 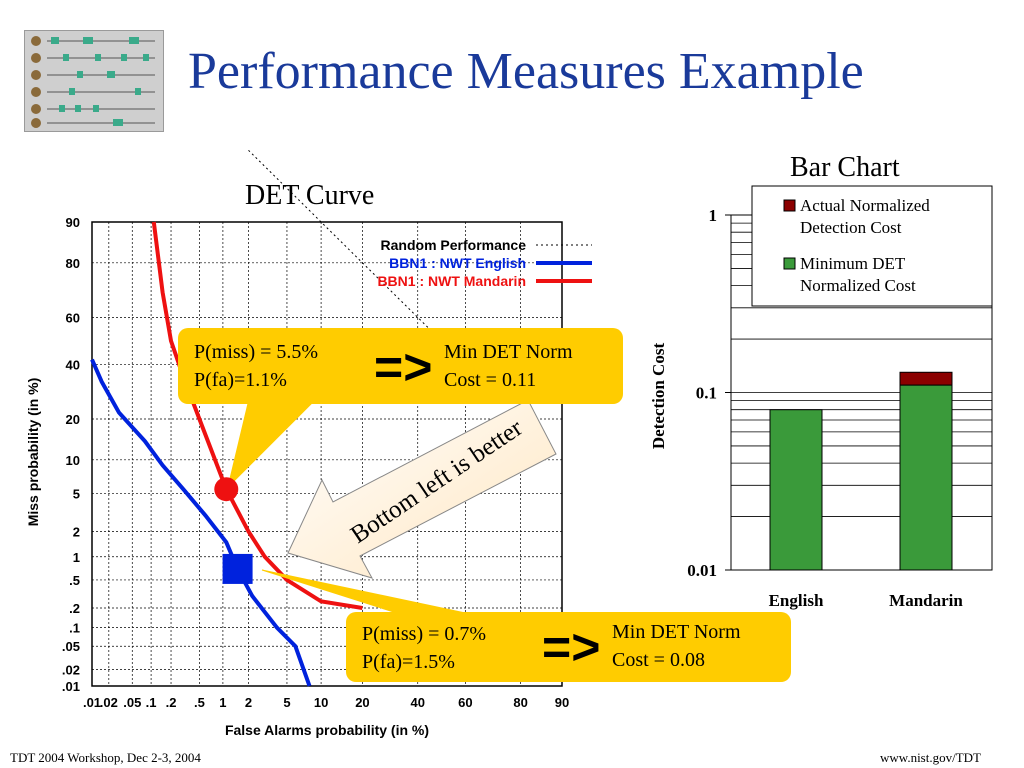 What do you see at coordinates (151, 702) in the screenshot?
I see `det-x-tick-label: .1` at bounding box center [151, 702].